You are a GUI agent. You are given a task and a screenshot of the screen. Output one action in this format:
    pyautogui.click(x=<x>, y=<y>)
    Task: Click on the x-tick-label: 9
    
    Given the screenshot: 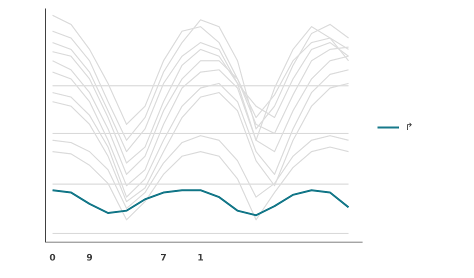 What is the action you would take?
    pyautogui.click(x=89, y=259)
    